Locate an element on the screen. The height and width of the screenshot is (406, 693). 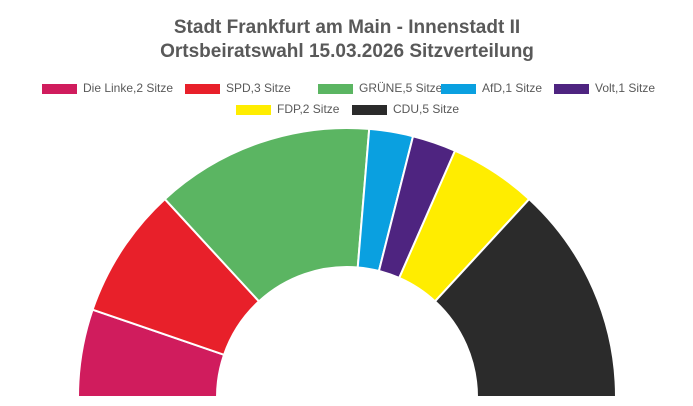
legend-label: GRÜNE,5 Sitze is located at coordinates (401, 88).